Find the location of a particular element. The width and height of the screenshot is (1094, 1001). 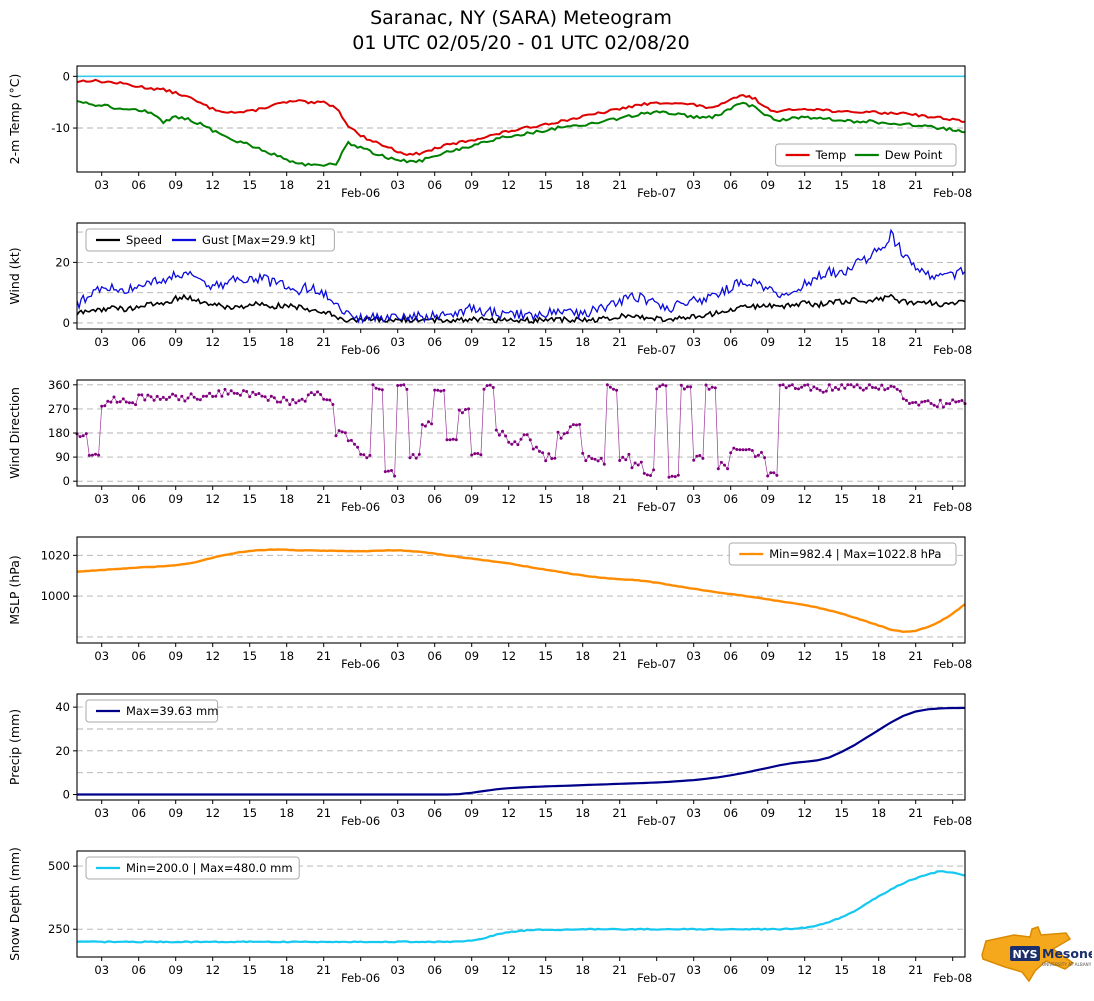

svg-text: Min=982.4 | Max=1022.8 hPa is located at coordinates (855, 554).